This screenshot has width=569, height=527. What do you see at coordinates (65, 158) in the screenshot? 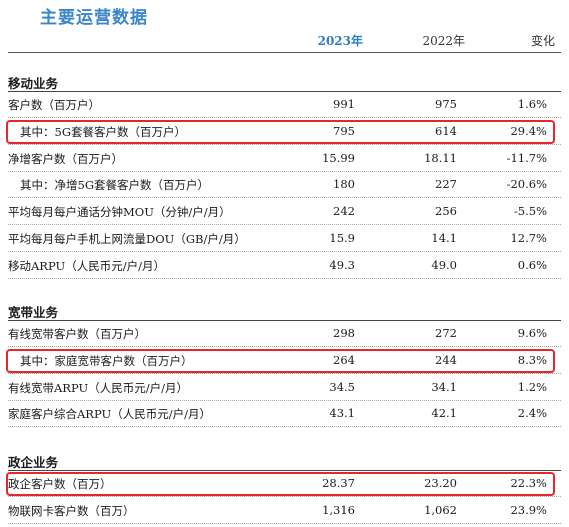
I see `row-label: 净增客户数（百万户）` at bounding box center [65, 158].